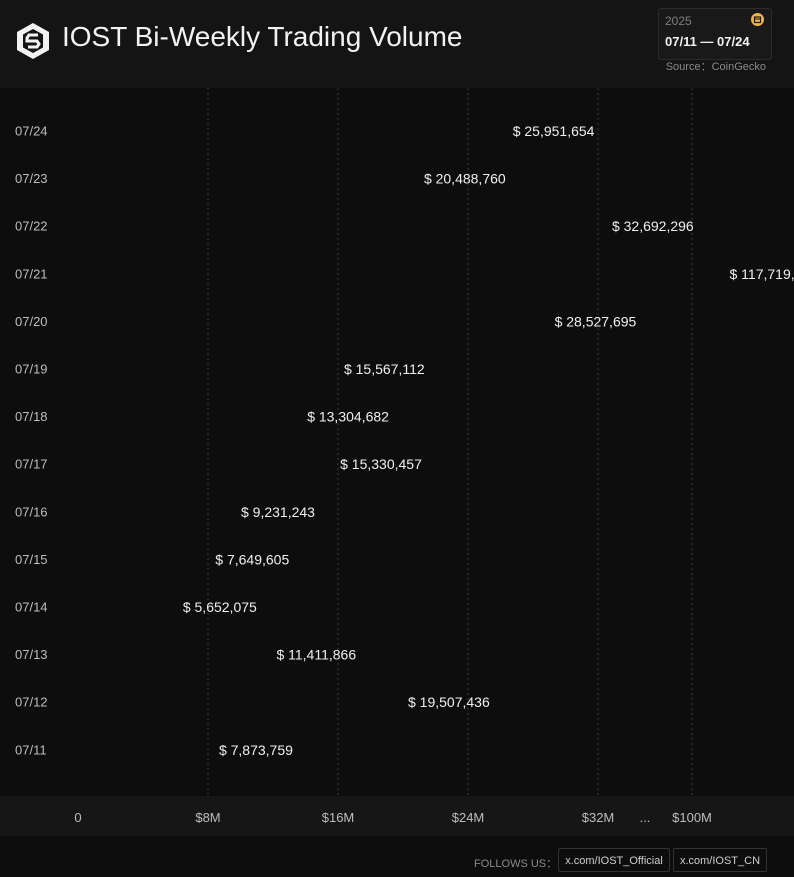  What do you see at coordinates (757, 19) in the screenshot?
I see `calendar-icon` at bounding box center [757, 19].